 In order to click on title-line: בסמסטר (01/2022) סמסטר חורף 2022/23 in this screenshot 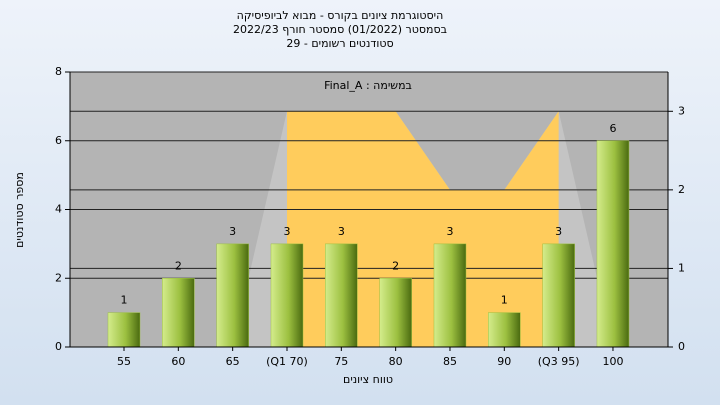, I will do `click(340, 29)`.